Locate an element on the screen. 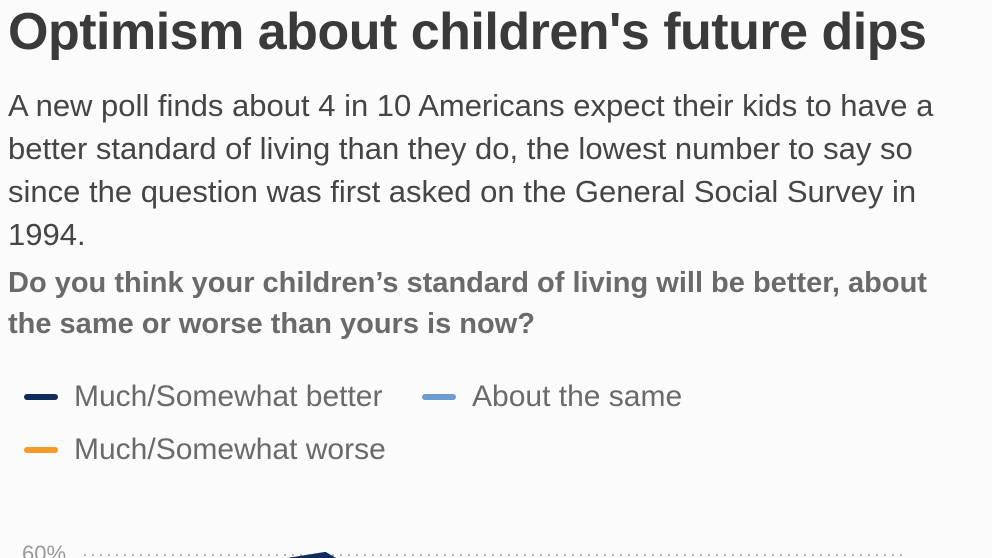 This screenshot has width=992, height=558. series-line-better is located at coordinates (311, 555).